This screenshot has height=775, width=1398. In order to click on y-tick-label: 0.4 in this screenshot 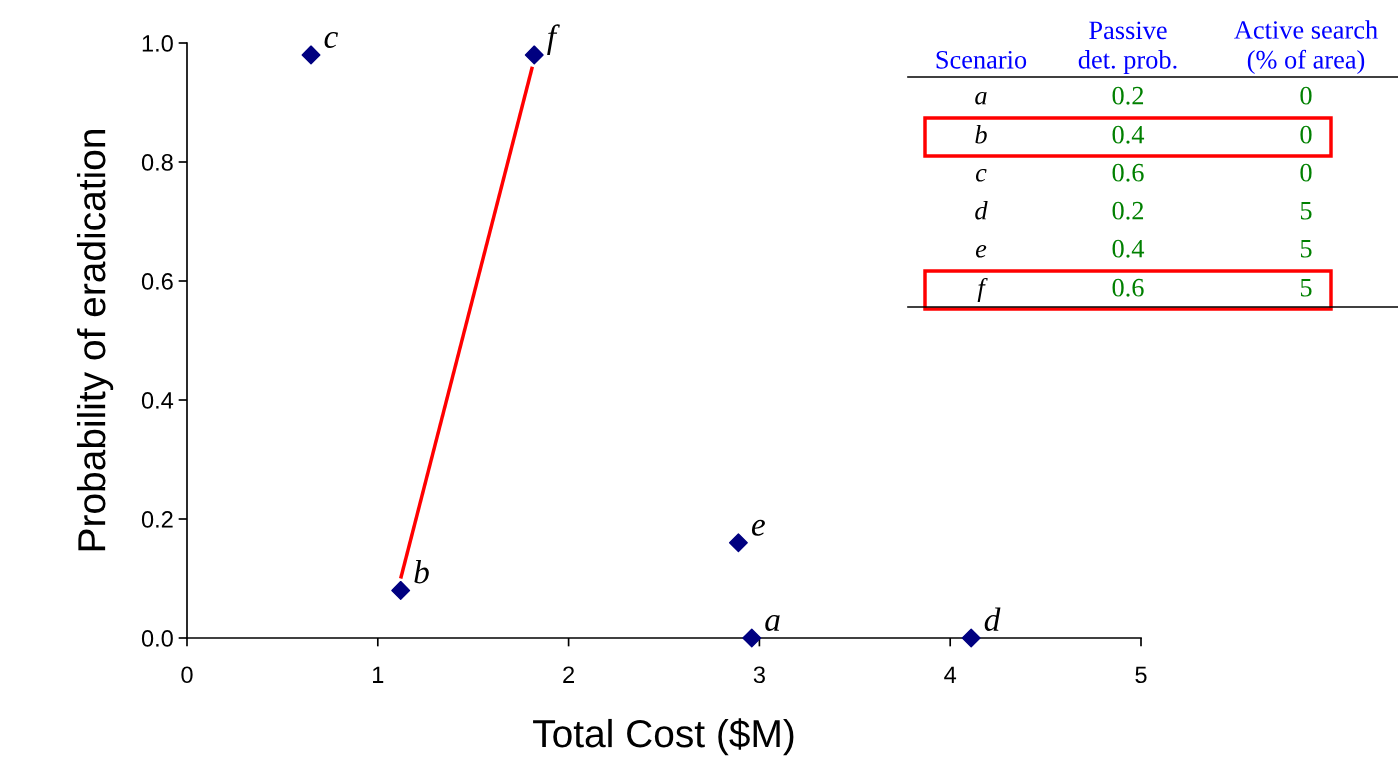, I will do `click(157, 400)`.